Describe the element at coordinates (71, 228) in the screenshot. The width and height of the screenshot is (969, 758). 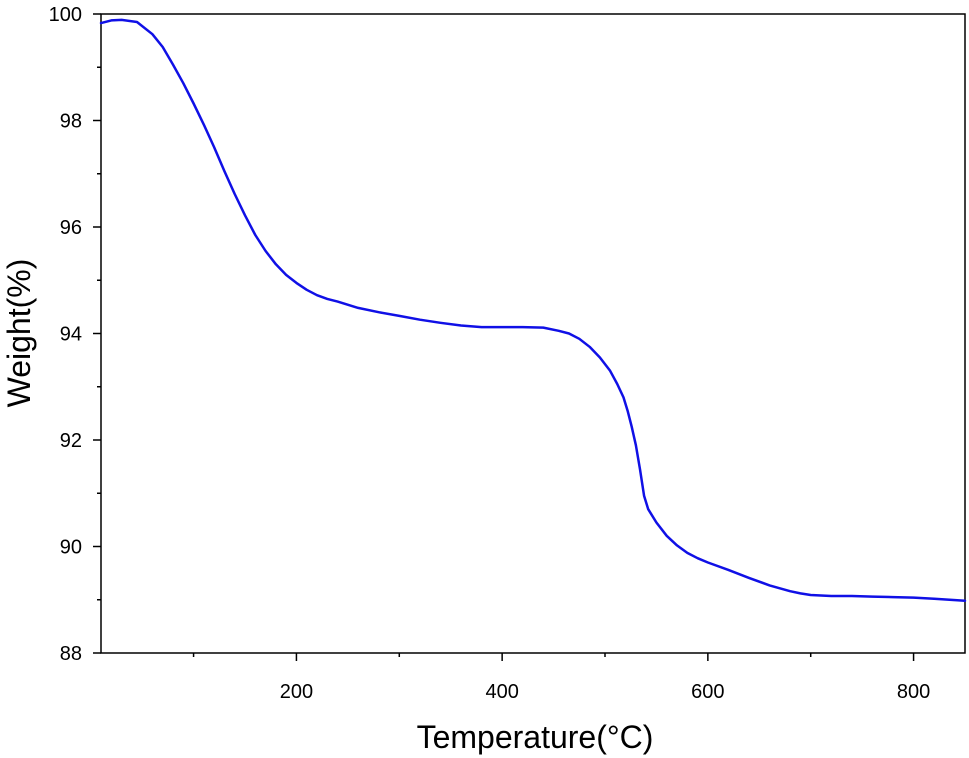
I see `y-tick-label: 96` at that location.